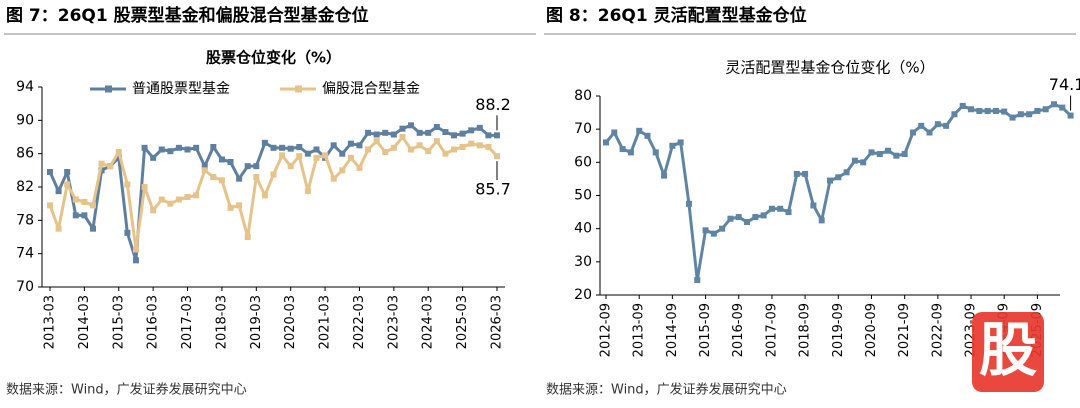  Describe the element at coordinates (937, 330) in the screenshot. I see `x-tick-label: 2022-09` at that location.